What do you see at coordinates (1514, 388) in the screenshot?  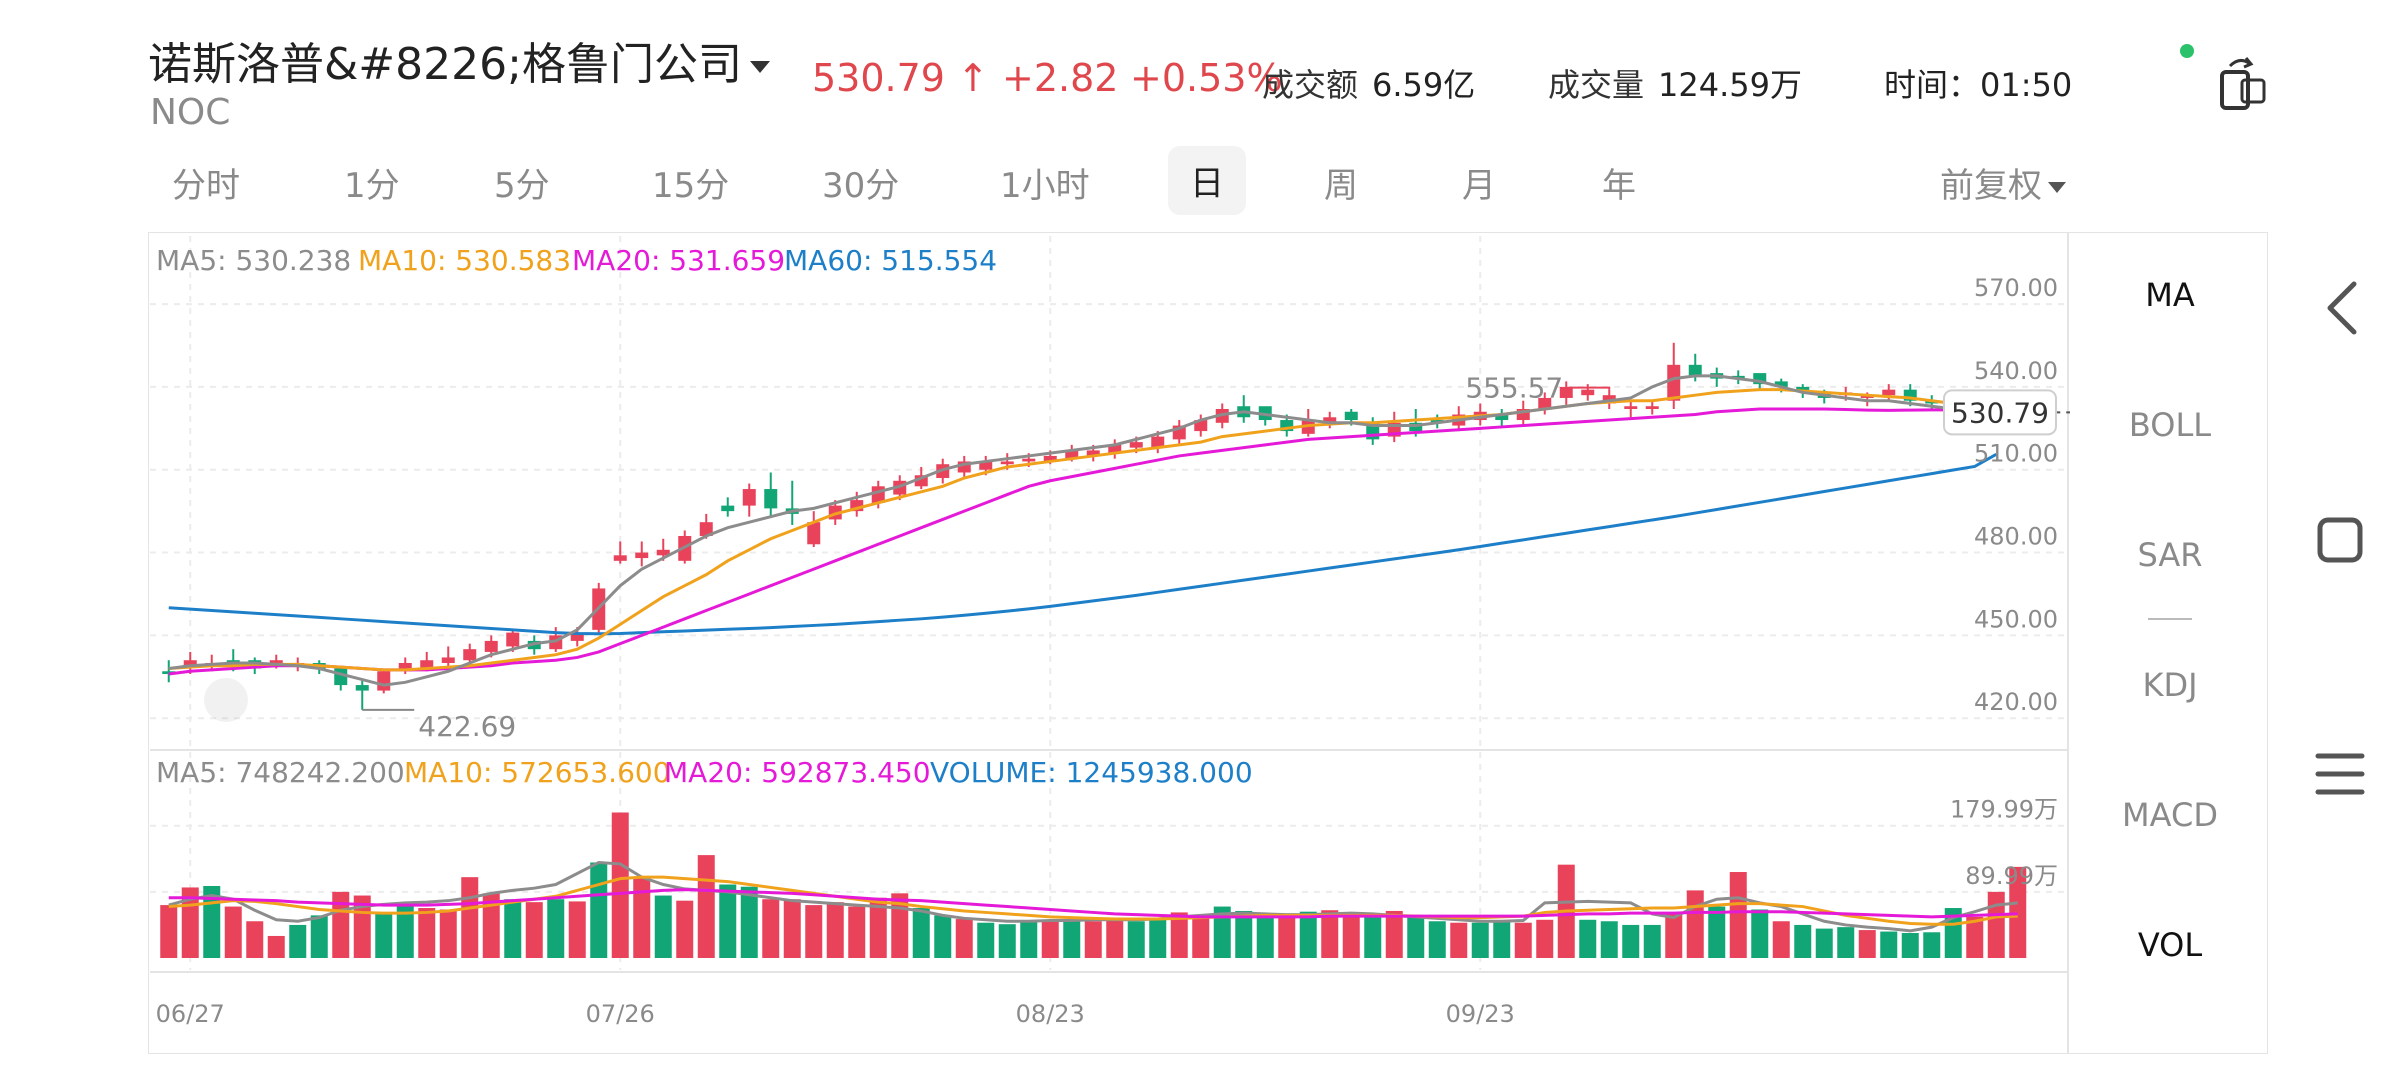 I see `high-label: 555.57` at bounding box center [1514, 388].